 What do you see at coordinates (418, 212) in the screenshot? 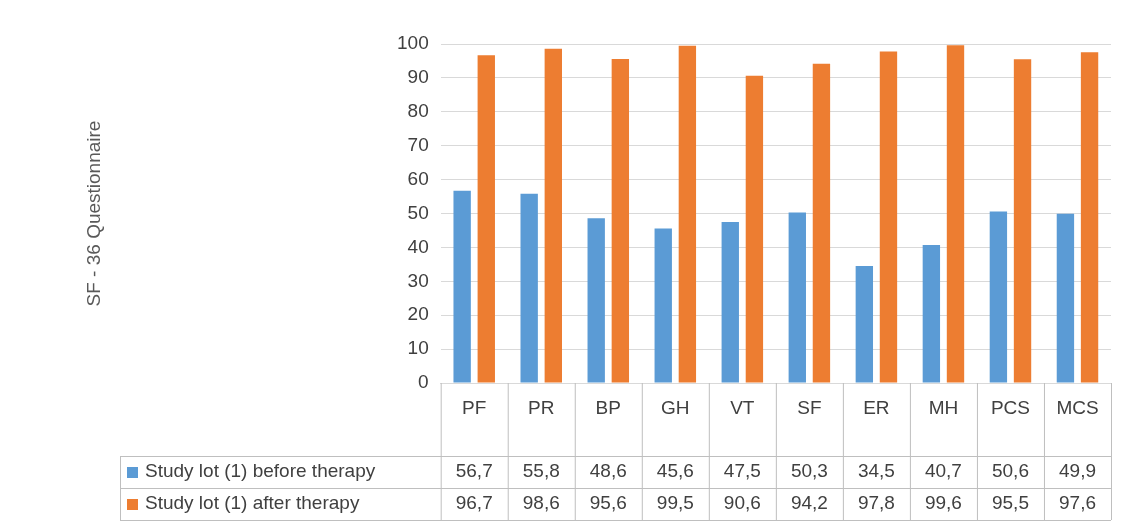
I see `y-tick-label: 50` at bounding box center [418, 212].